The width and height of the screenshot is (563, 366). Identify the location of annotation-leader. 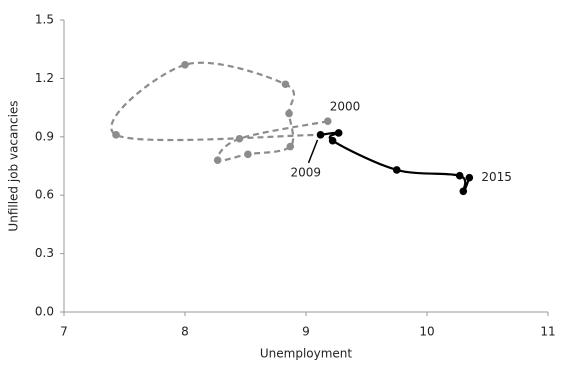
(313, 151).